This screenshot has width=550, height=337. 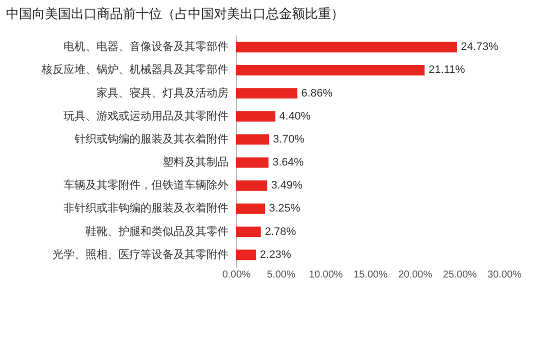 What do you see at coordinates (162, 93) in the screenshot?
I see `y-tick-label: 家具、寝具、灯具及活动房` at bounding box center [162, 93].